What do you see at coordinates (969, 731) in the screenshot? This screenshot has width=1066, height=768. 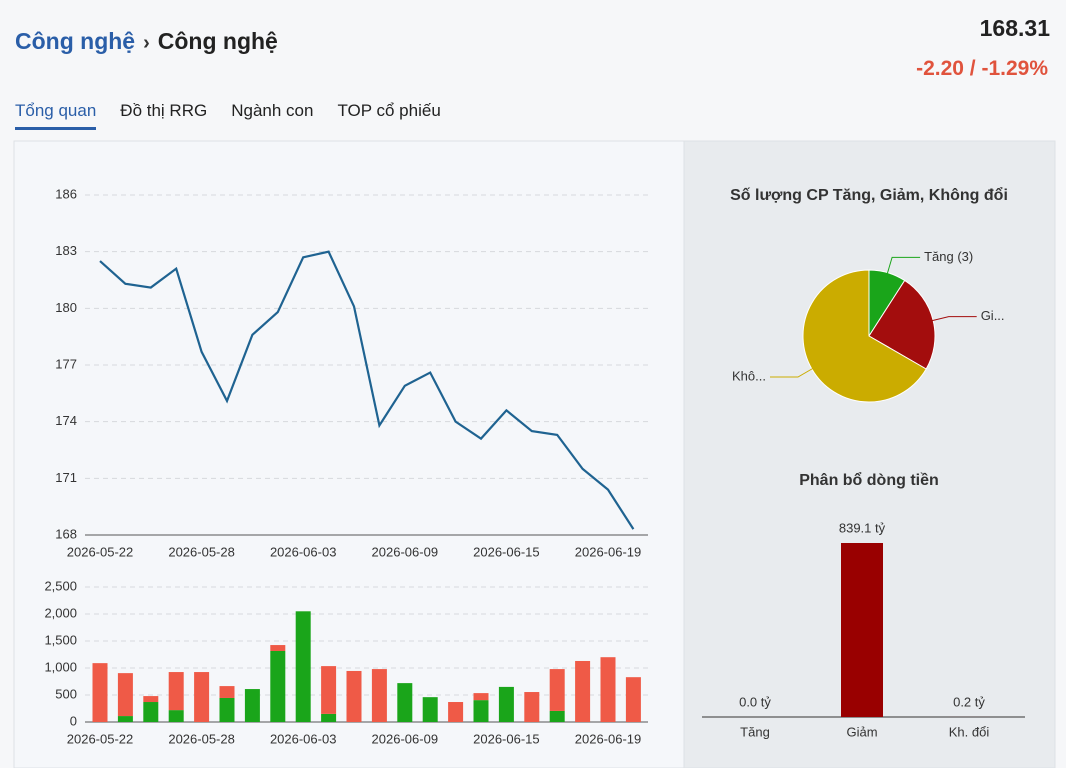 I see `x-tick-label: Kh. đổi` at bounding box center [969, 731].